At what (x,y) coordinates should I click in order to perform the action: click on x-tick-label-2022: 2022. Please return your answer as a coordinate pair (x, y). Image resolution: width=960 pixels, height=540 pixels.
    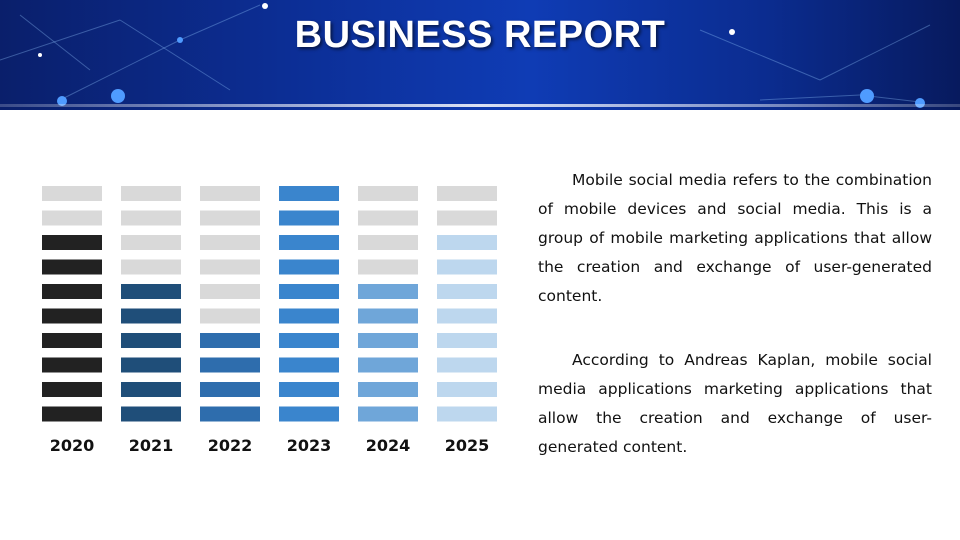
    Looking at the image, I should click on (230, 445).